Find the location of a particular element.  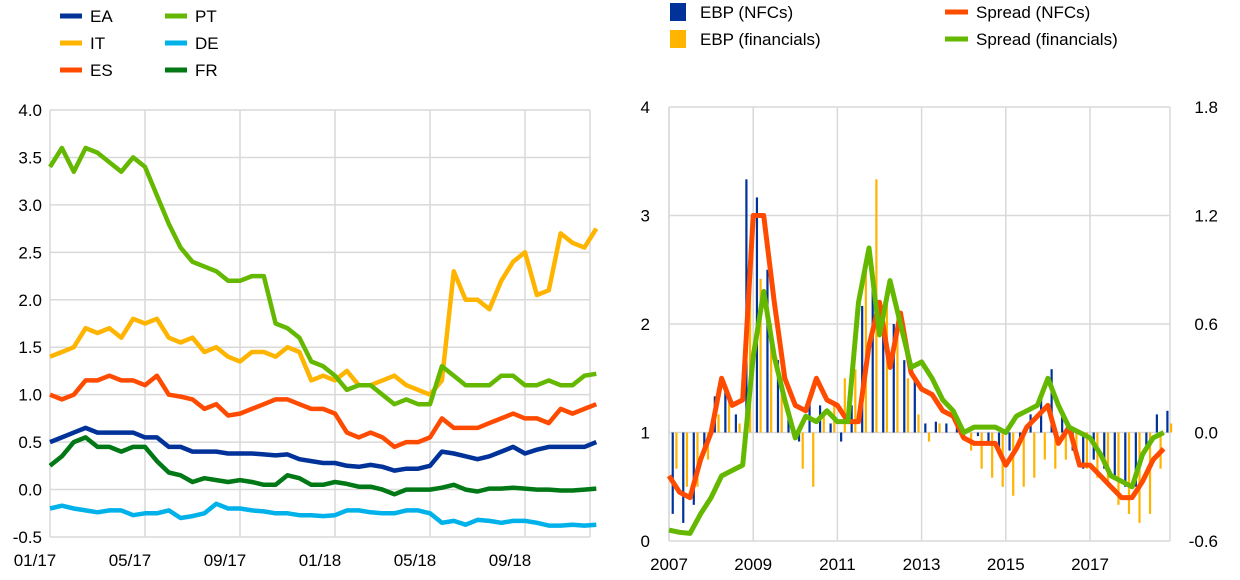

left-y-tick-label: 0.0 is located at coordinates (30, 490).